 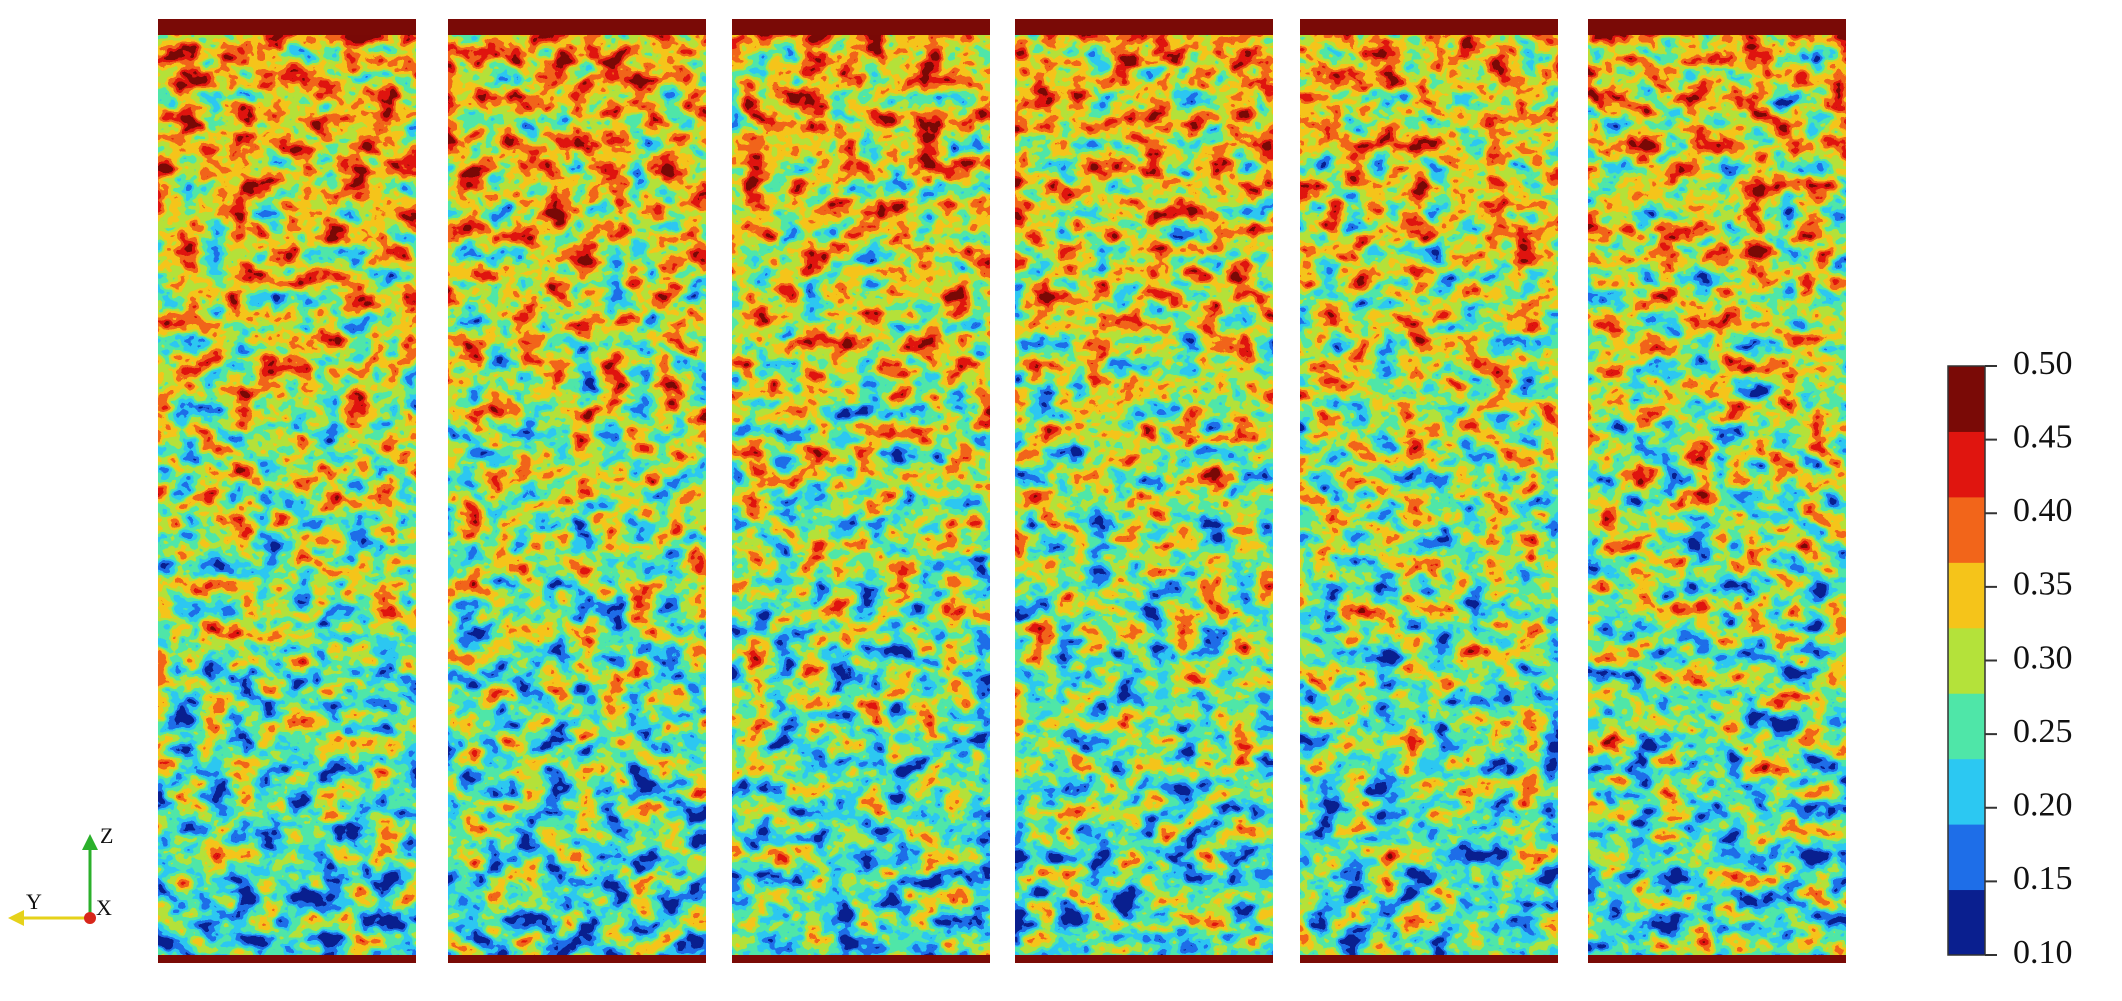 I want to click on colorbar-tick-label: 0.35, so click(x=2043, y=584).